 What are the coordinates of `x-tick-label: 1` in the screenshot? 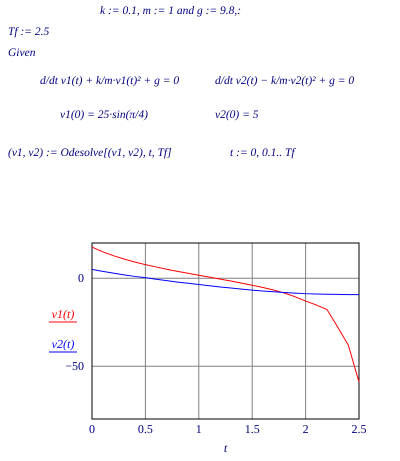 It's located at (199, 429).